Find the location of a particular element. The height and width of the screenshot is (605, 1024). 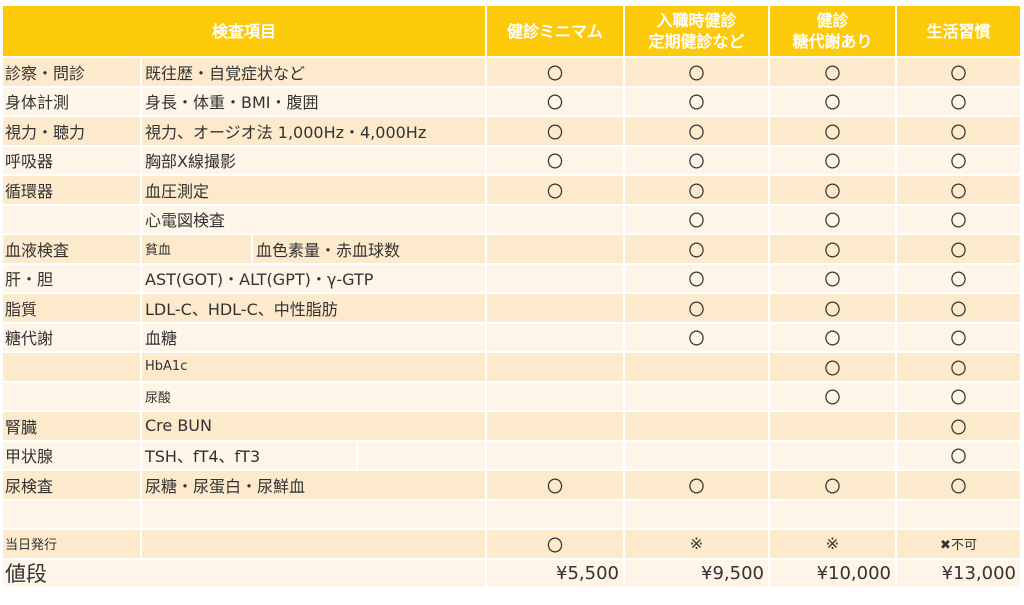

header-line: 健診ミニマム is located at coordinates (554, 31).